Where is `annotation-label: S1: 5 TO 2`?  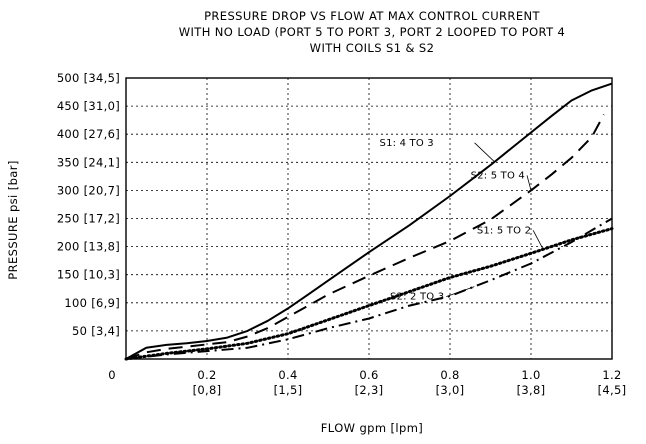
annotation-label: S1: 5 TO 2 is located at coordinates (504, 230).